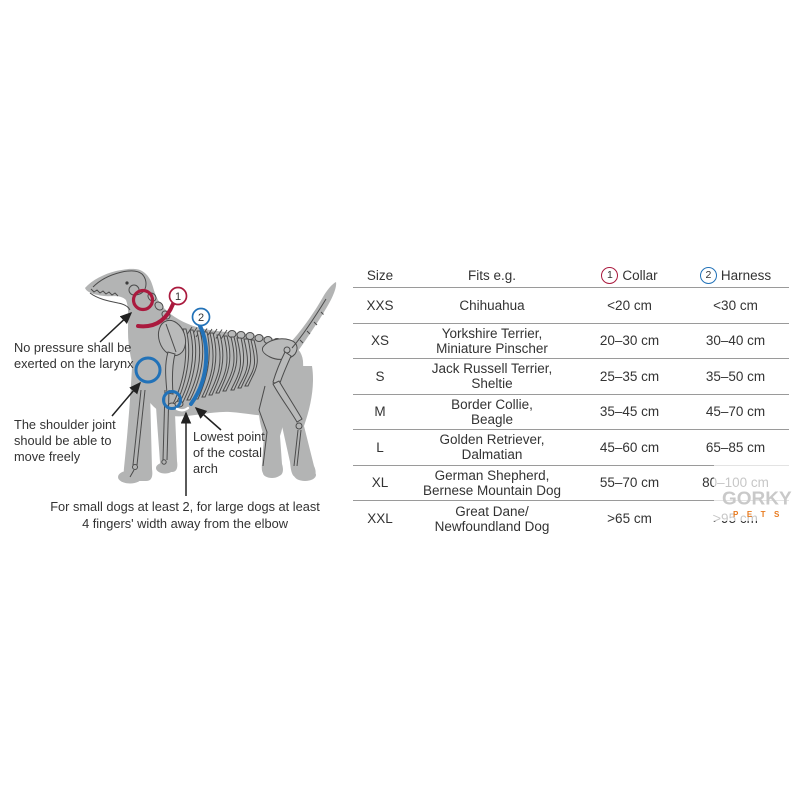  I want to click on shoulder-joint-circle, so click(148, 370).